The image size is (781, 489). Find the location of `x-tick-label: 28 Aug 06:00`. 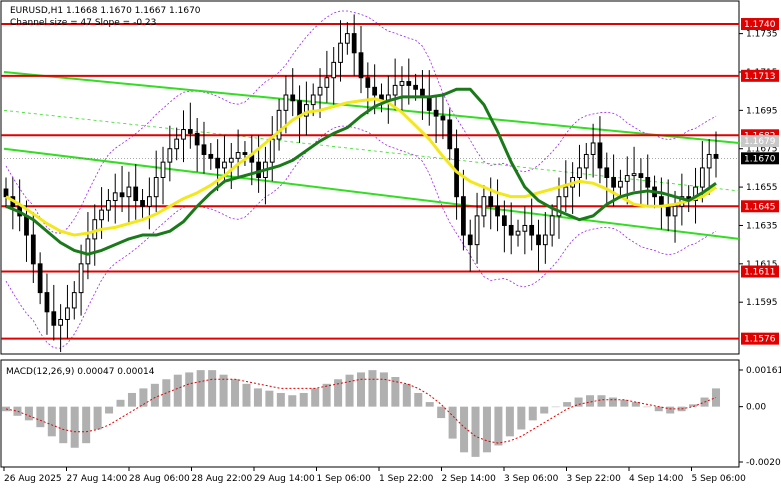

x-tick-label: 28 Aug 06:00 is located at coordinates (159, 479).